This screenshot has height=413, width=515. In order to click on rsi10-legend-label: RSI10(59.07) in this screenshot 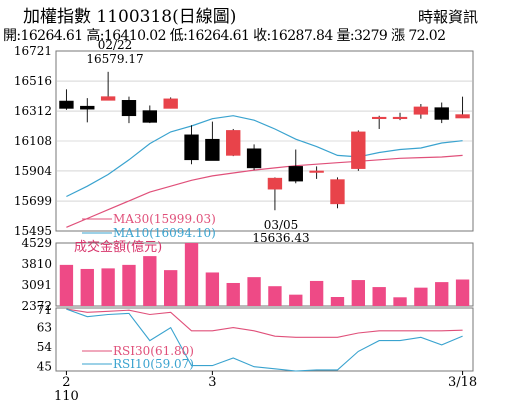, I will do `click(153, 364)`.